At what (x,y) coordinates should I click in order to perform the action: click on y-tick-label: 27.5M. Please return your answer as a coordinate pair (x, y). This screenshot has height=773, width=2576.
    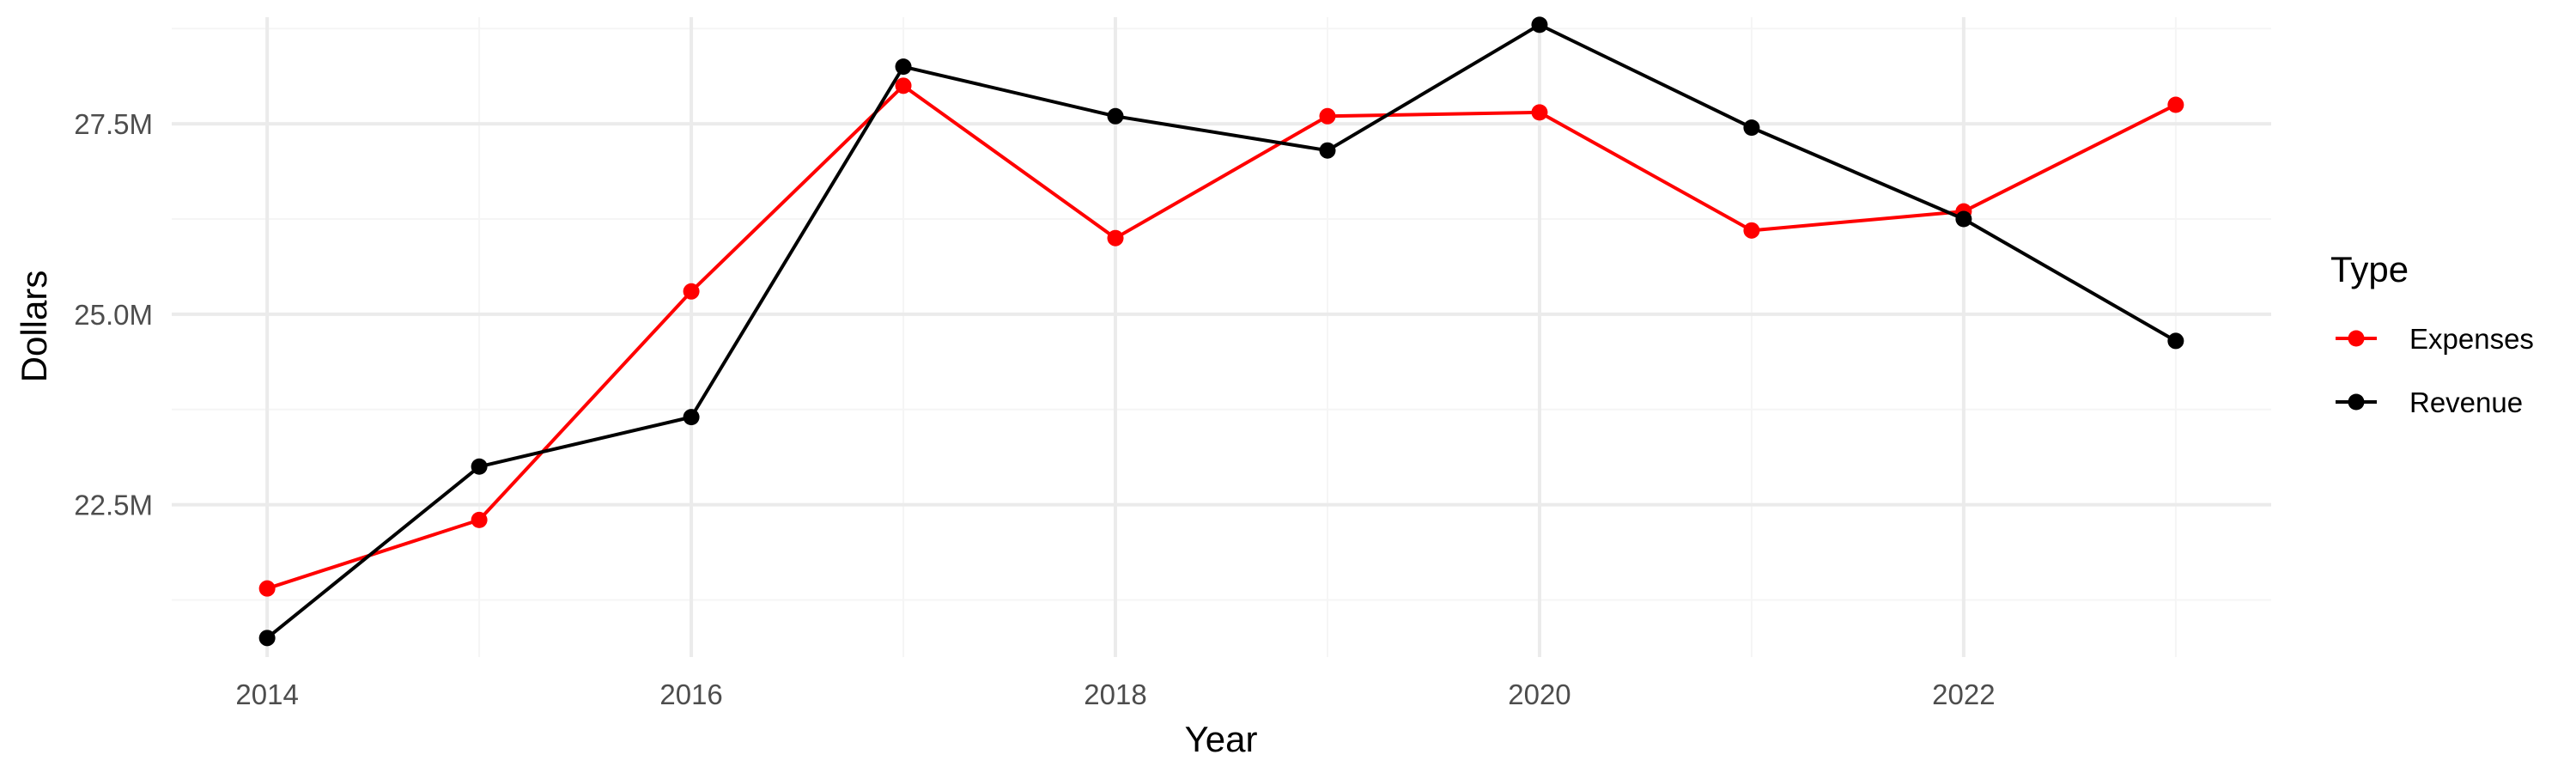
    Looking at the image, I should click on (113, 124).